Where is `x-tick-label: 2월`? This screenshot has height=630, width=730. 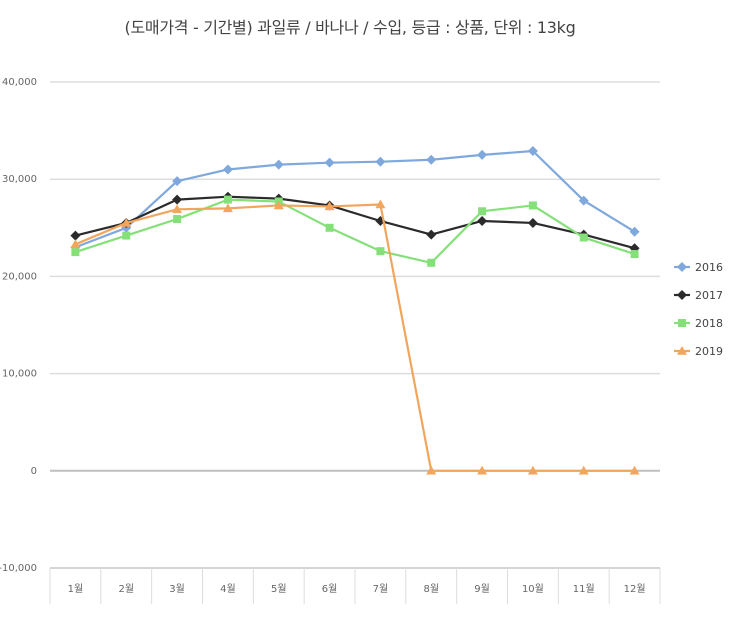 x-tick-label: 2월 is located at coordinates (126, 589).